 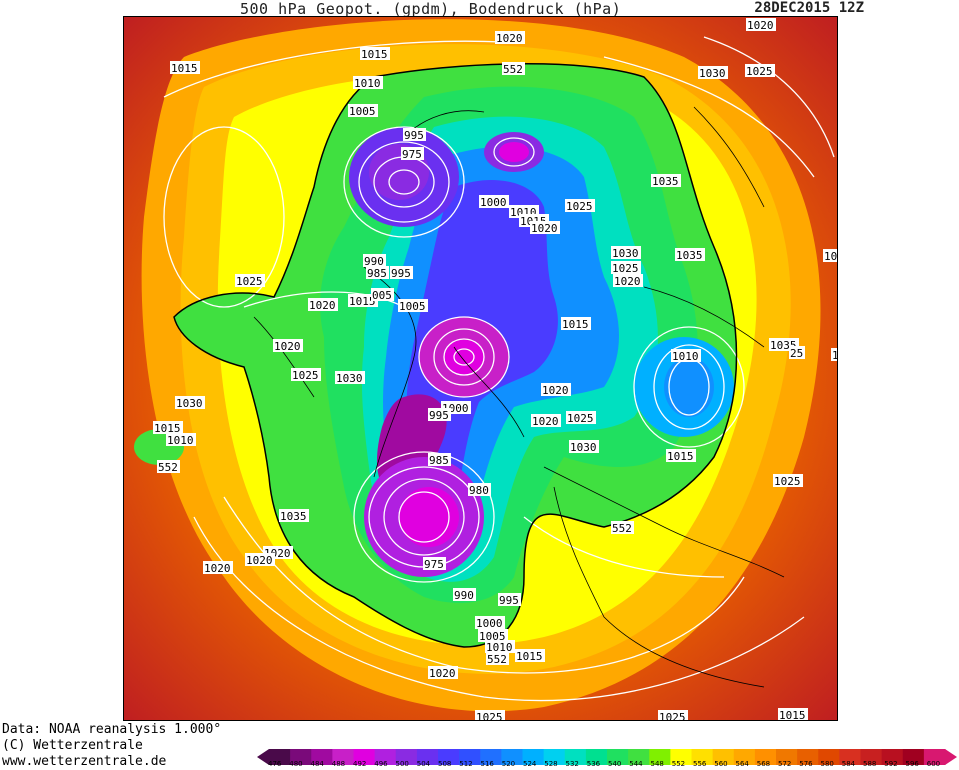 What do you see at coordinates (338, 764) in the screenshot?
I see `legend-tick-label: 488` at bounding box center [338, 764].